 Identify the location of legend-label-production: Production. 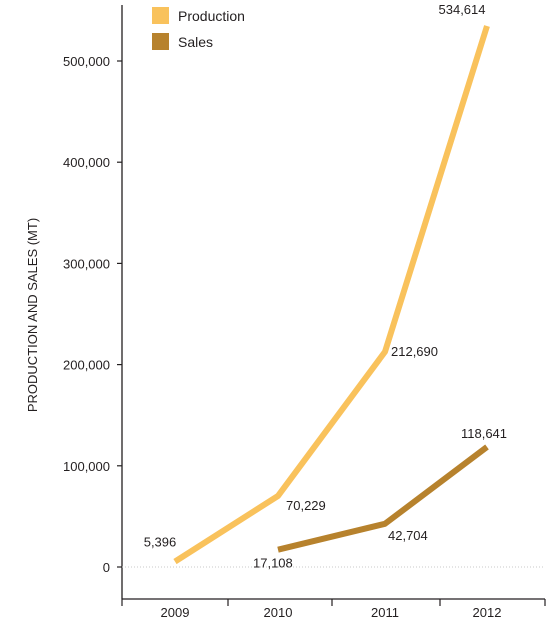
(211, 16).